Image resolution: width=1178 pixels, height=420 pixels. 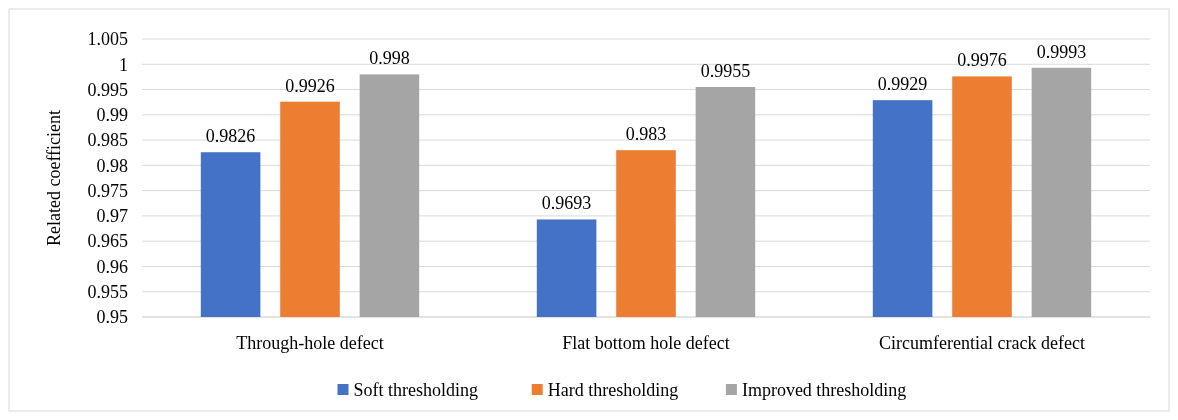 What do you see at coordinates (54, 178) in the screenshot?
I see `y-axis-title: Related coefficient` at bounding box center [54, 178].